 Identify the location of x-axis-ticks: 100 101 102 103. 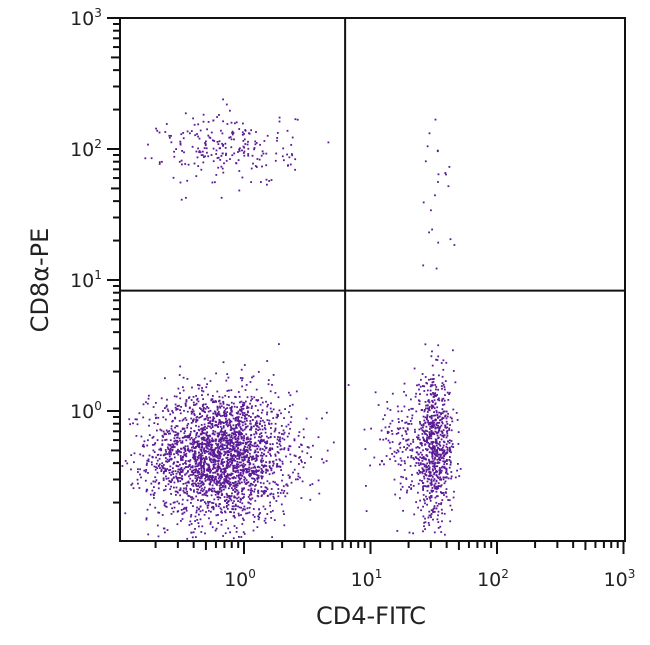
(395, 566).